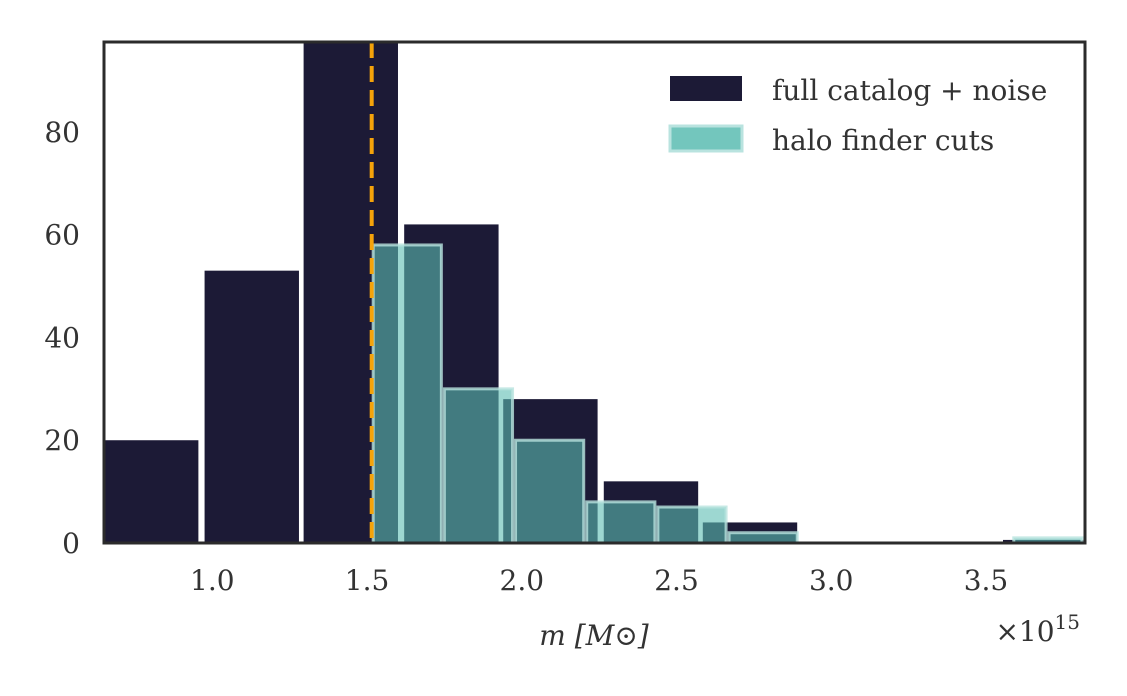  I want to click on legend-swatch-full-catalog, so click(706, 88).